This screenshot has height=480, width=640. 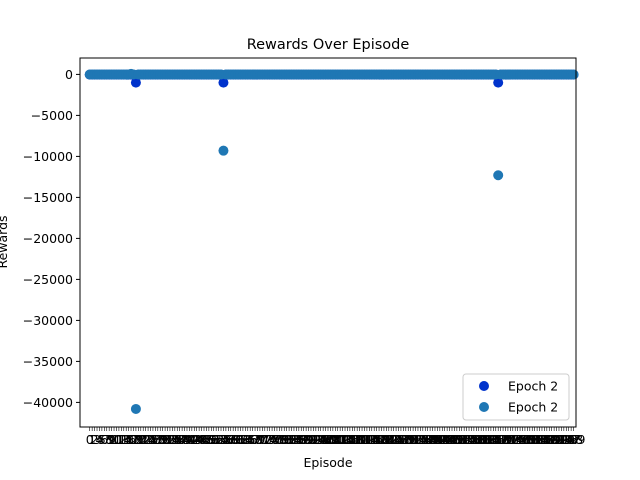 I want to click on x-tick-label: 17, so click(x=131, y=439).